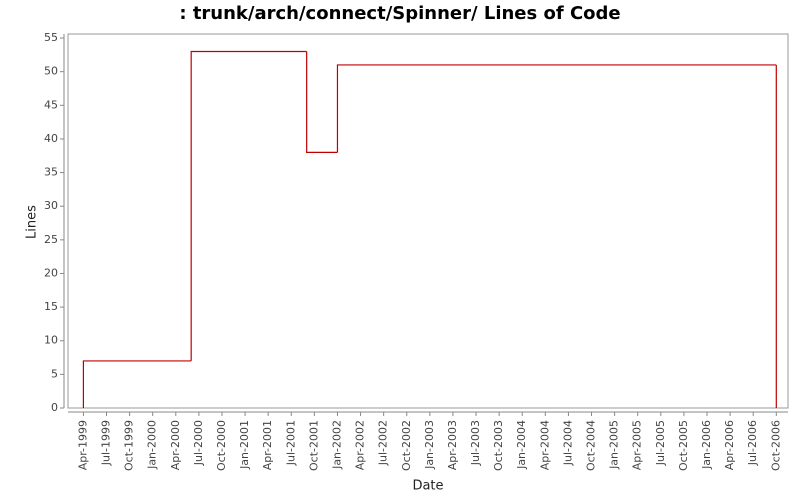 The width and height of the screenshot is (800, 500). I want to click on x-tick-label: Oct-2001, so click(313, 445).